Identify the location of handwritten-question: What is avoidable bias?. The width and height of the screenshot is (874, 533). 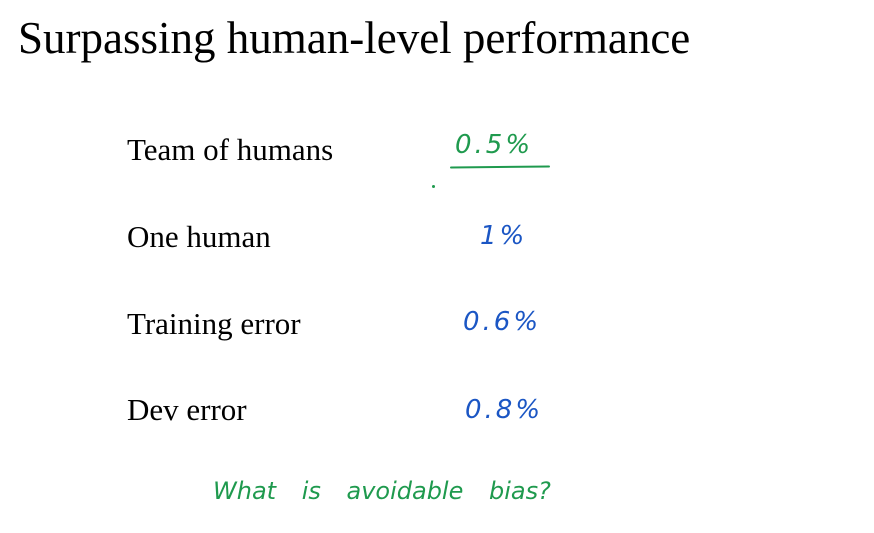
(382, 491).